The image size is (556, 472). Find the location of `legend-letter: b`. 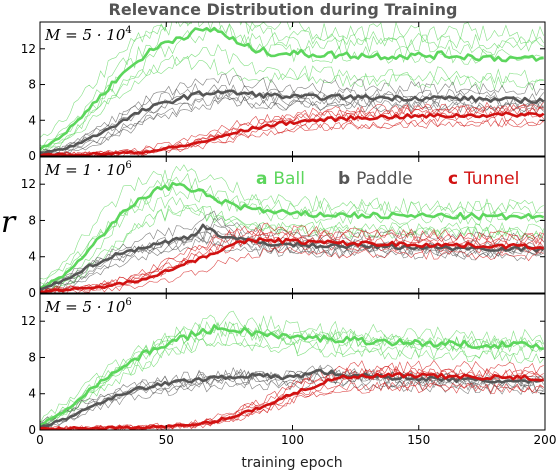

legend-letter: b is located at coordinates (347, 179).